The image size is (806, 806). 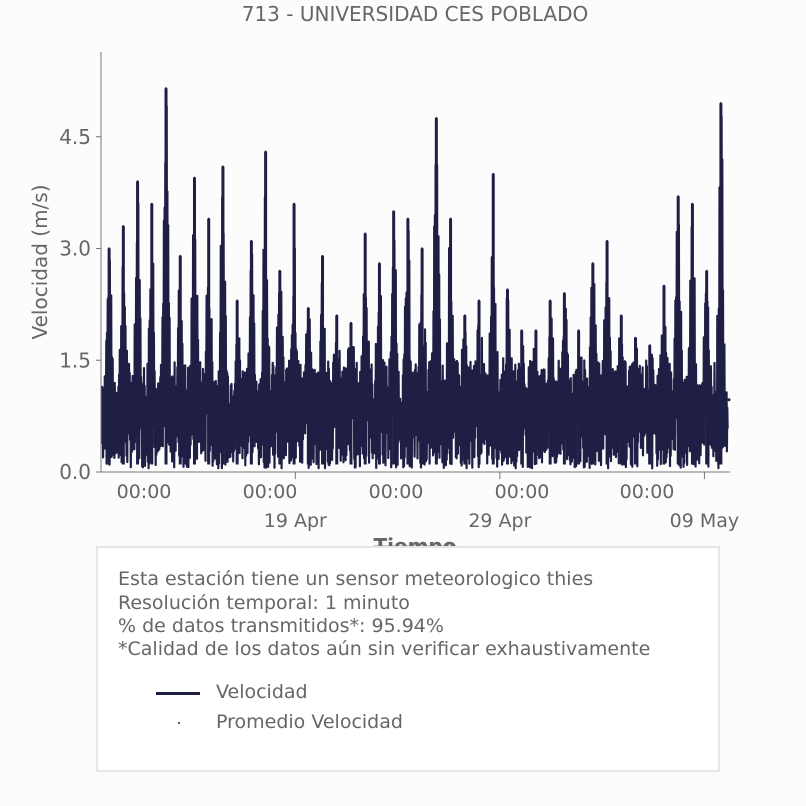 What do you see at coordinates (75, 360) in the screenshot?
I see `y-tick-label: 1.5` at bounding box center [75, 360].